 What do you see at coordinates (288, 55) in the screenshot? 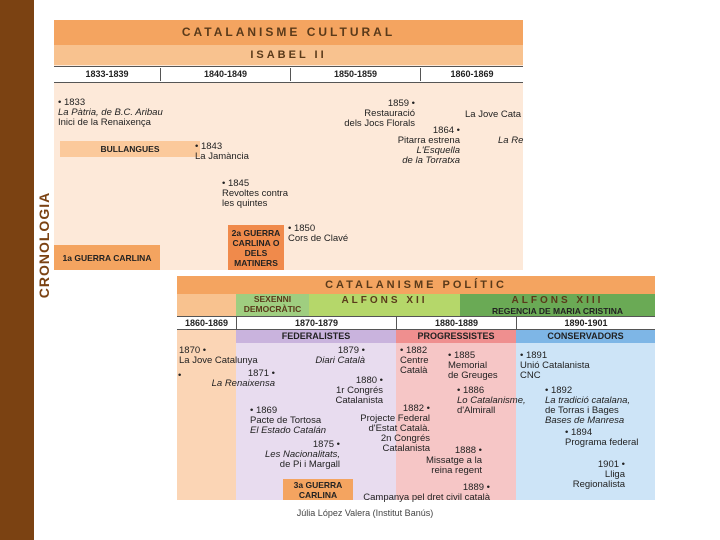
I see `top-reign: ISABEL II` at bounding box center [288, 55].